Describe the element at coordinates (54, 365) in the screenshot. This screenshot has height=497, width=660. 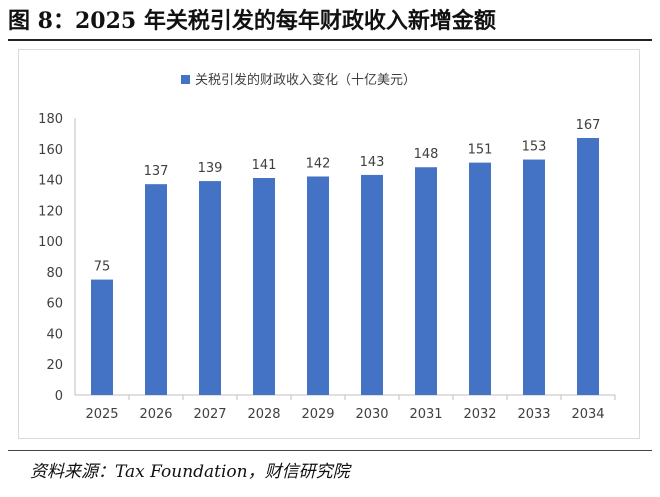
I see `y-tick-label: 20` at that location.